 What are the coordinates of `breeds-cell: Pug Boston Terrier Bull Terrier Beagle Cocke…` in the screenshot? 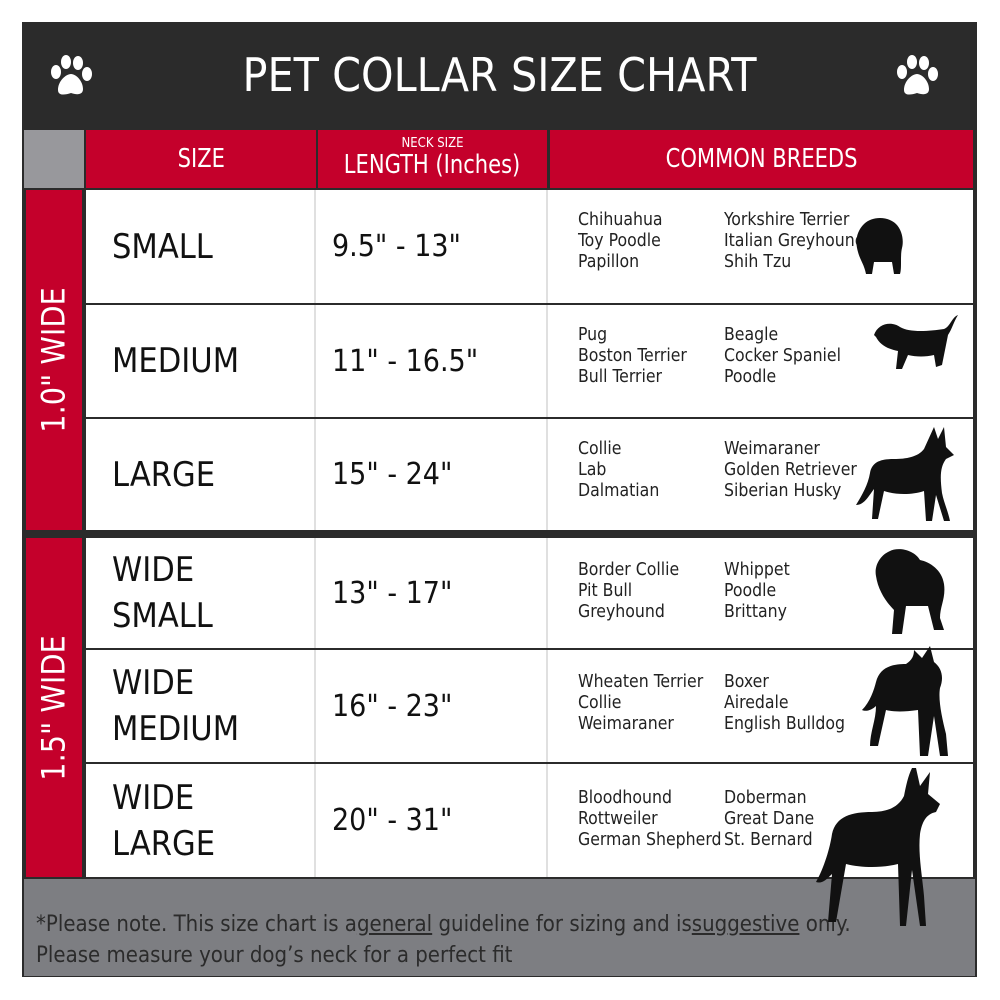 It's located at (760, 361).